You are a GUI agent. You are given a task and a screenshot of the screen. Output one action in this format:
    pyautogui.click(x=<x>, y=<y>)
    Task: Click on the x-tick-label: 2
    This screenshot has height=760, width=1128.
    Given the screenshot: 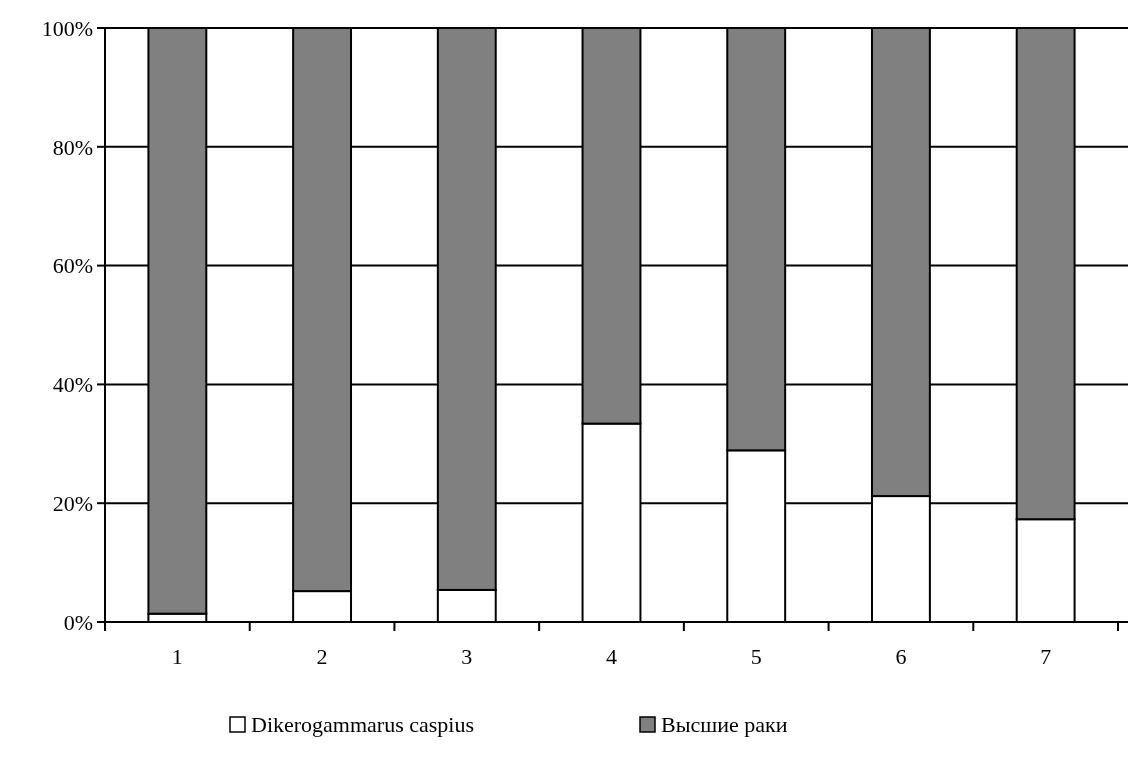 What is the action you would take?
    pyautogui.click(x=322, y=656)
    